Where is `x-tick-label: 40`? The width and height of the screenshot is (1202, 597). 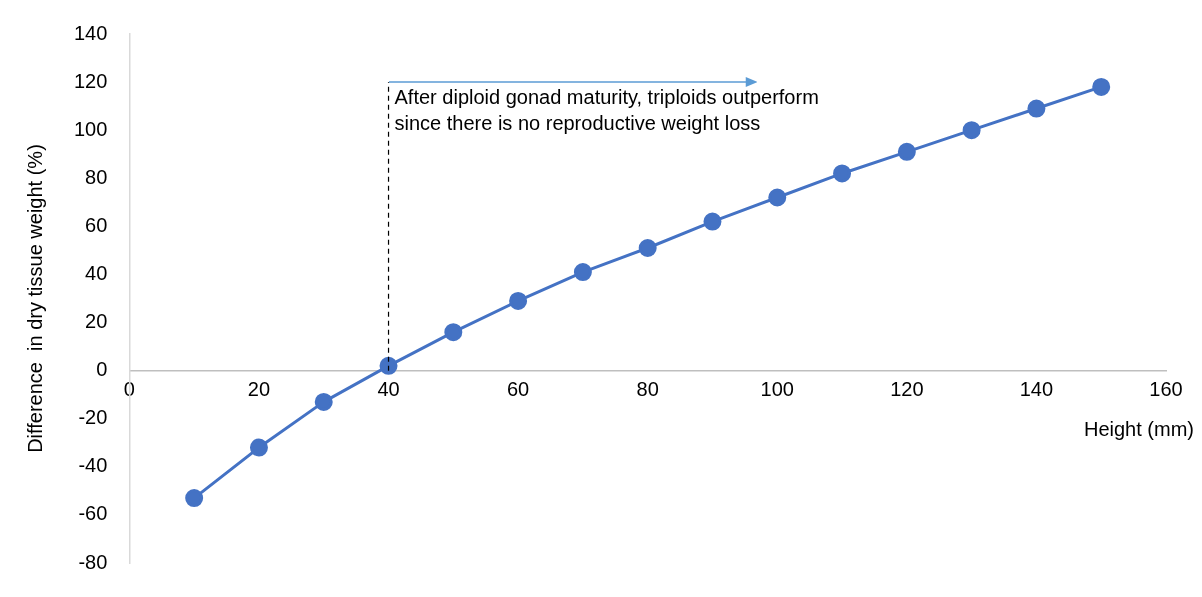 x-tick-label: 40 is located at coordinates (388, 389).